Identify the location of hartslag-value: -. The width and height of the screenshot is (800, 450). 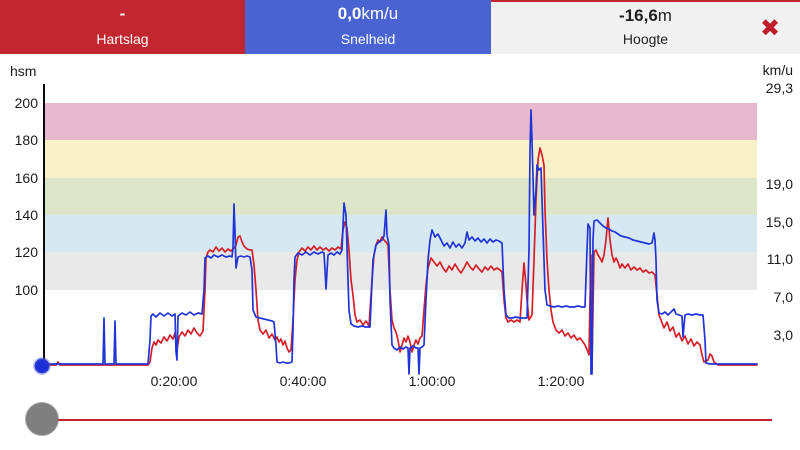
(122, 13).